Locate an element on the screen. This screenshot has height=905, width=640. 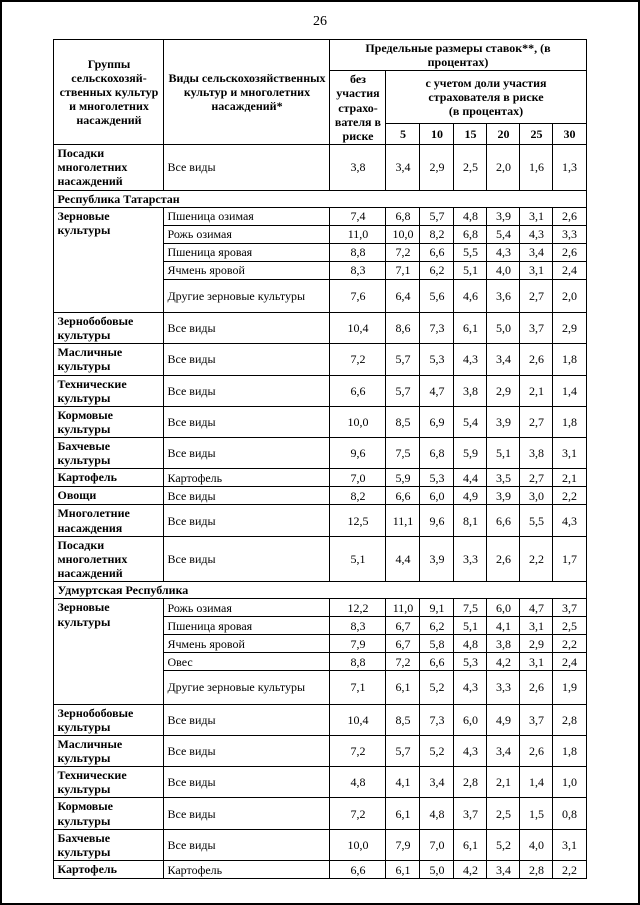
rate-value: 6,9 is located at coordinates (437, 422).